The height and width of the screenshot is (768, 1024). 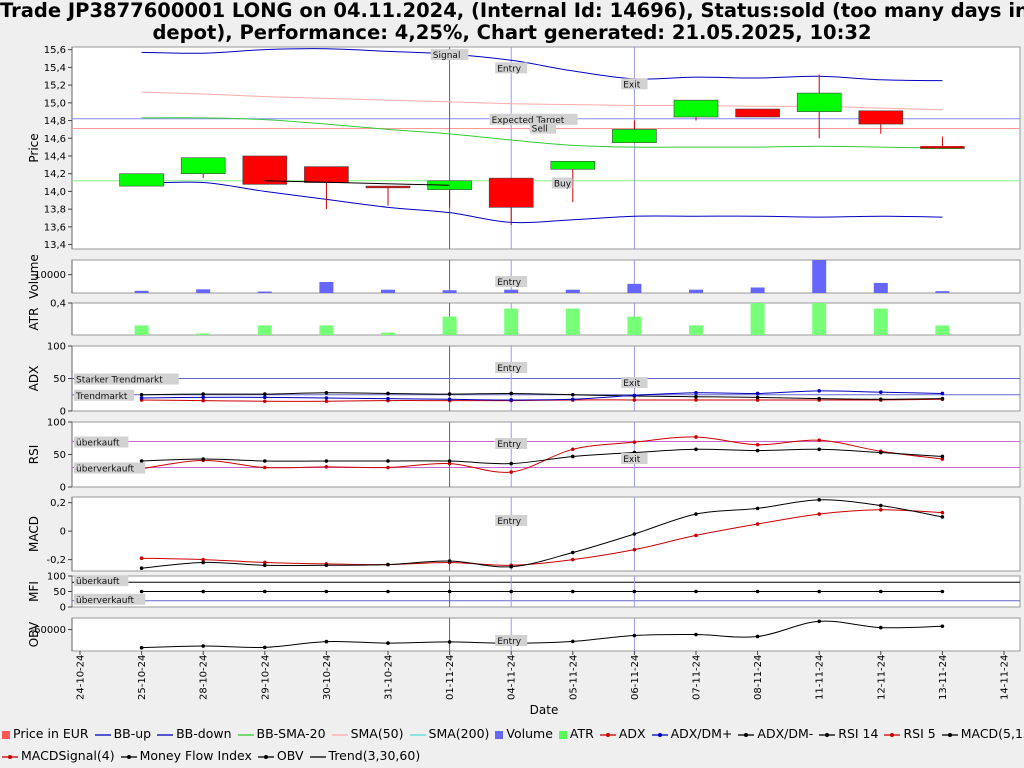 What do you see at coordinates (132, 733) in the screenshot?
I see `legend-item-label: BB-up` at bounding box center [132, 733].